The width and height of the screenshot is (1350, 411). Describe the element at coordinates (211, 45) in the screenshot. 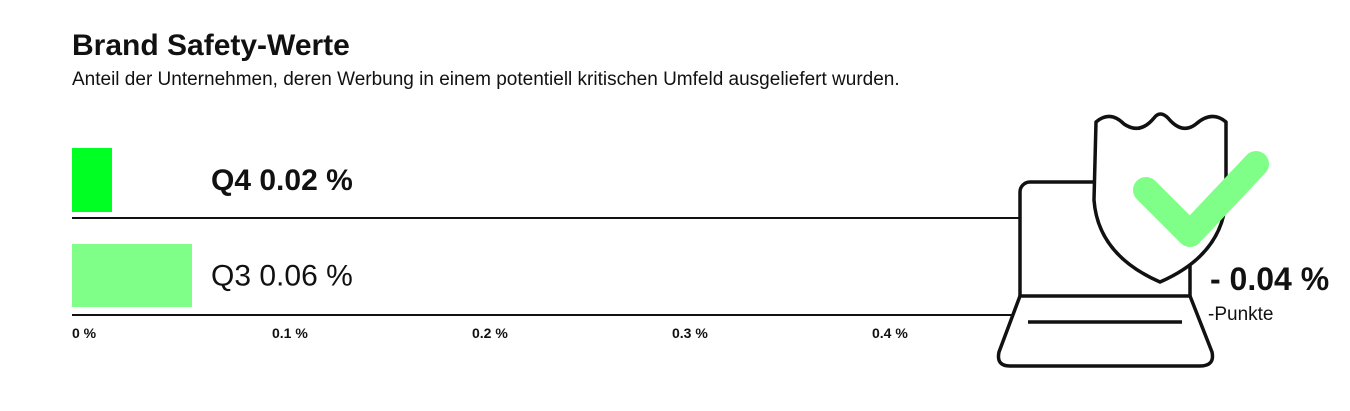

I see `chart-title: Brand Safety-Werte` at that location.